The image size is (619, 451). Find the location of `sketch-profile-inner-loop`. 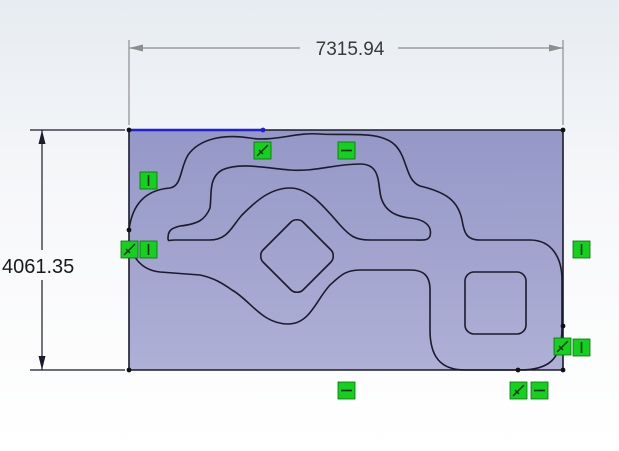

sketch-profile-inner-loop is located at coordinates (299, 202).